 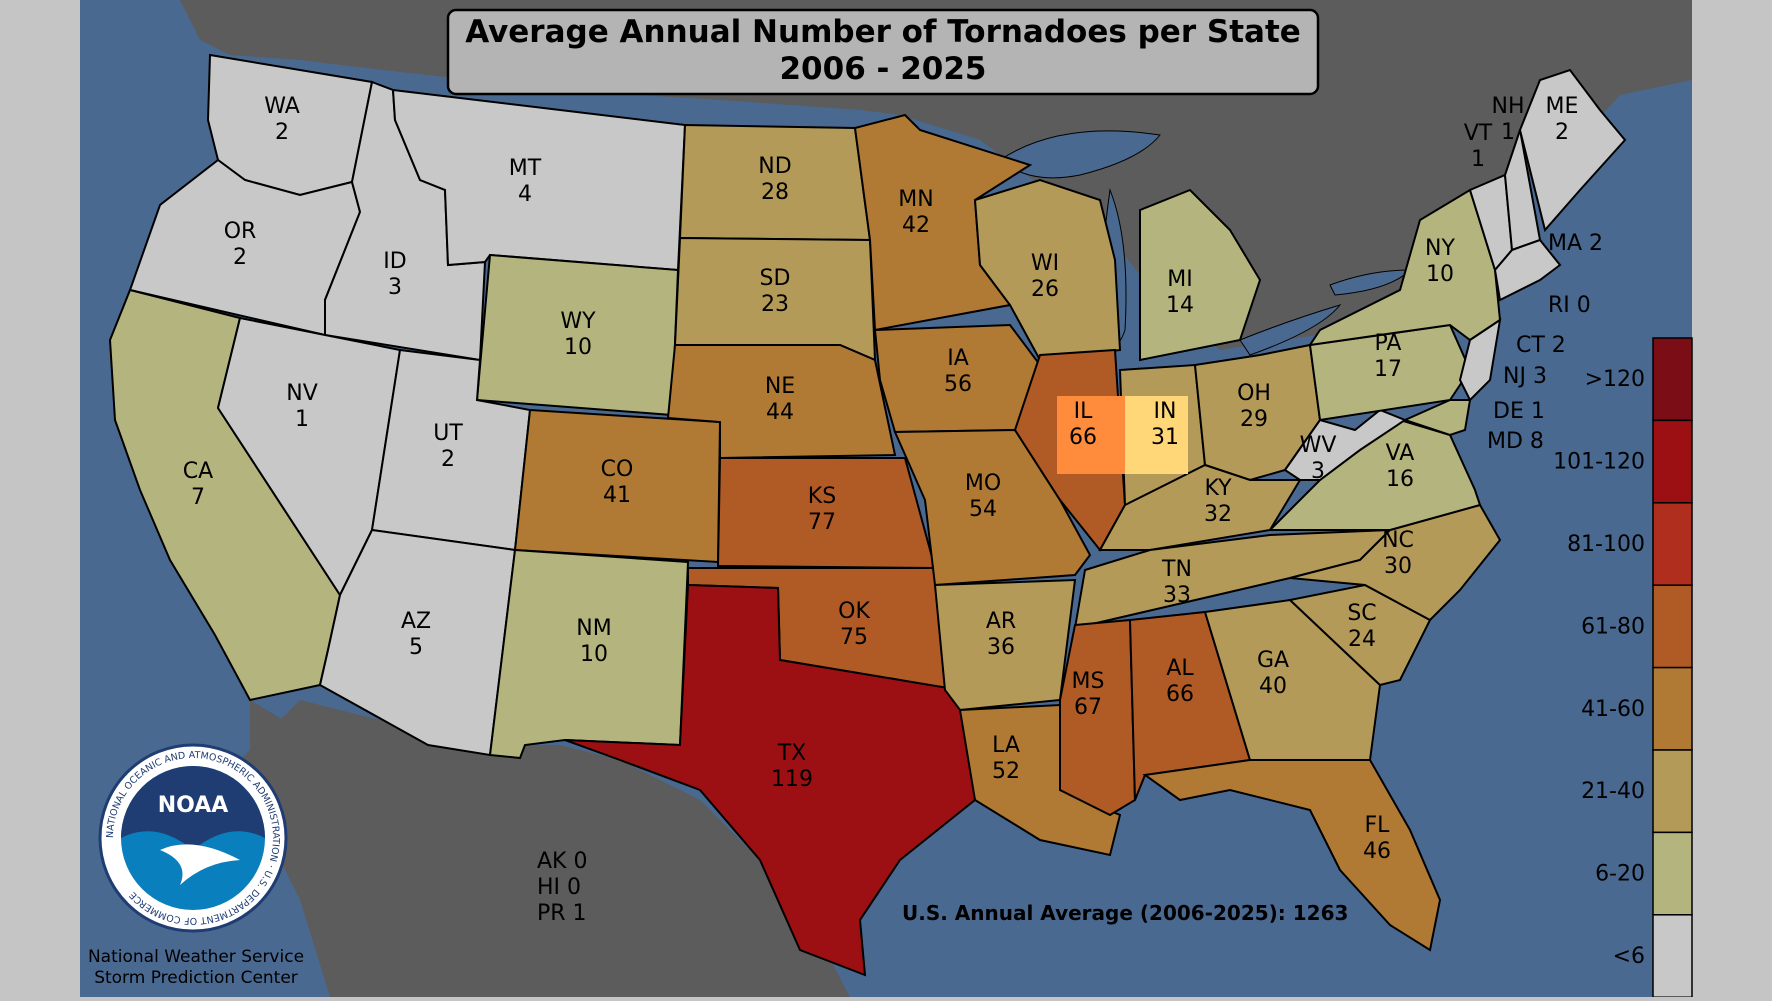 What do you see at coordinates (240, 257) in the screenshot?
I see `state-value-or: 2` at bounding box center [240, 257].